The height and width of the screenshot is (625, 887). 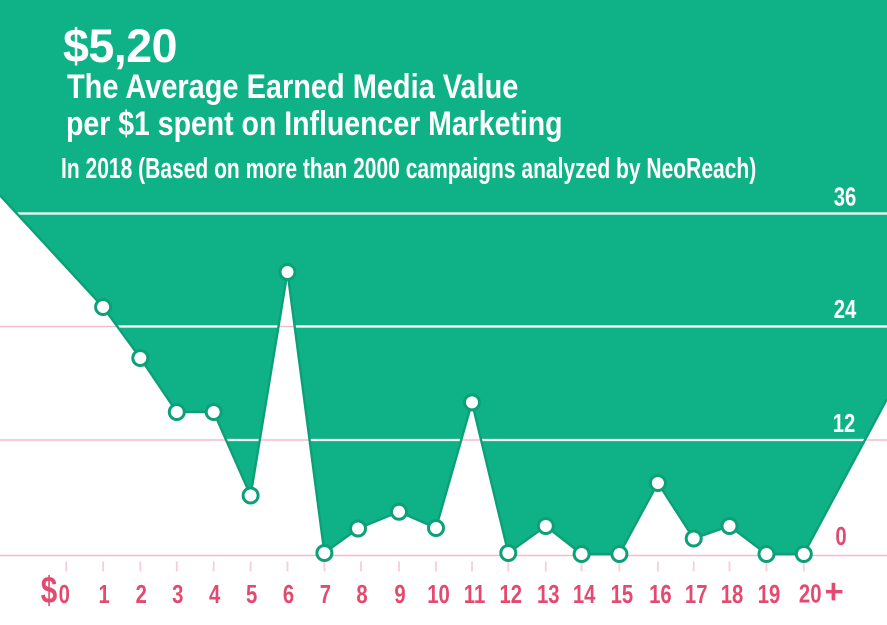 I want to click on svg-text: 20, so click(x=810, y=593).